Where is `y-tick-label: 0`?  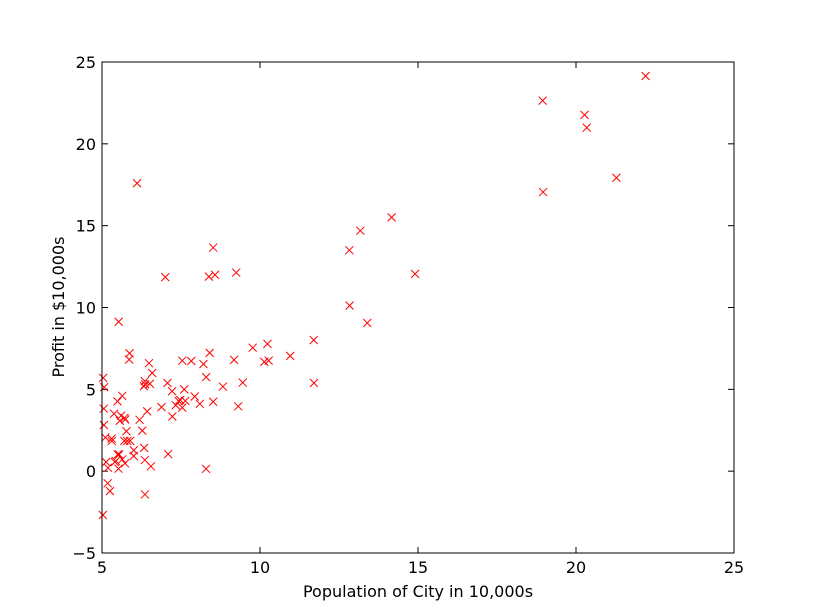 y-tick-label: 0 is located at coordinates (91, 471).